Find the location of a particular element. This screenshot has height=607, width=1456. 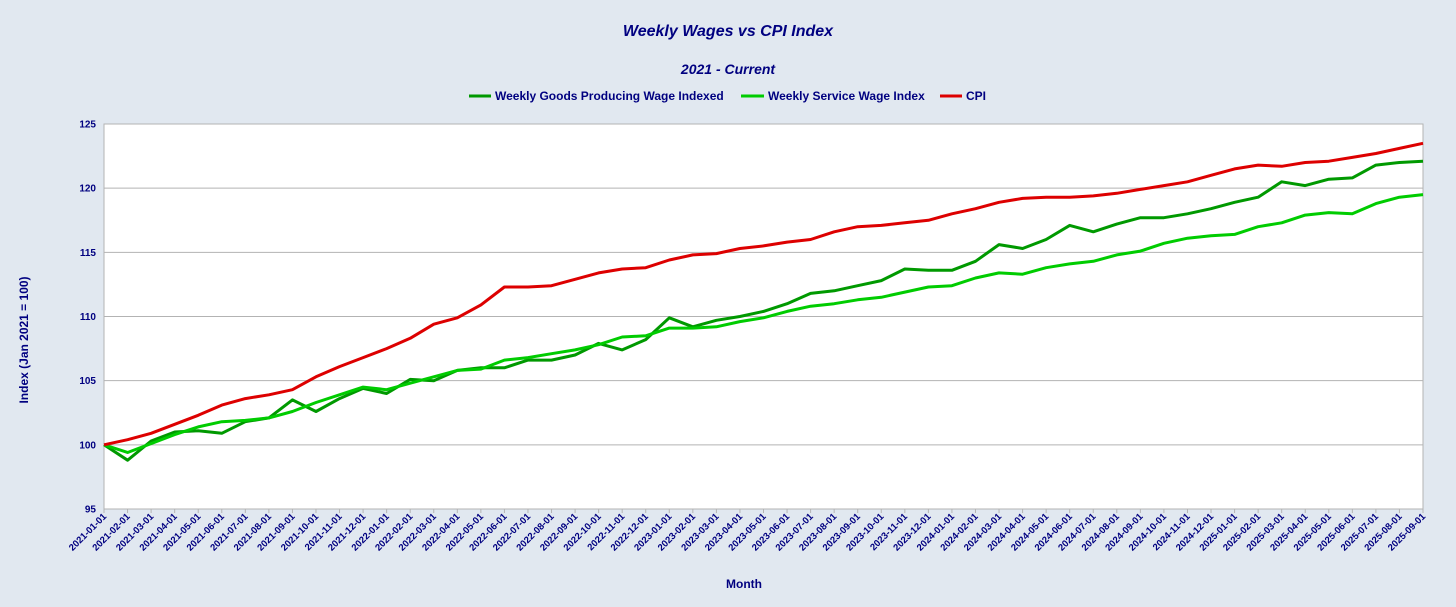

y-tick-label: 100 is located at coordinates (87, 445).